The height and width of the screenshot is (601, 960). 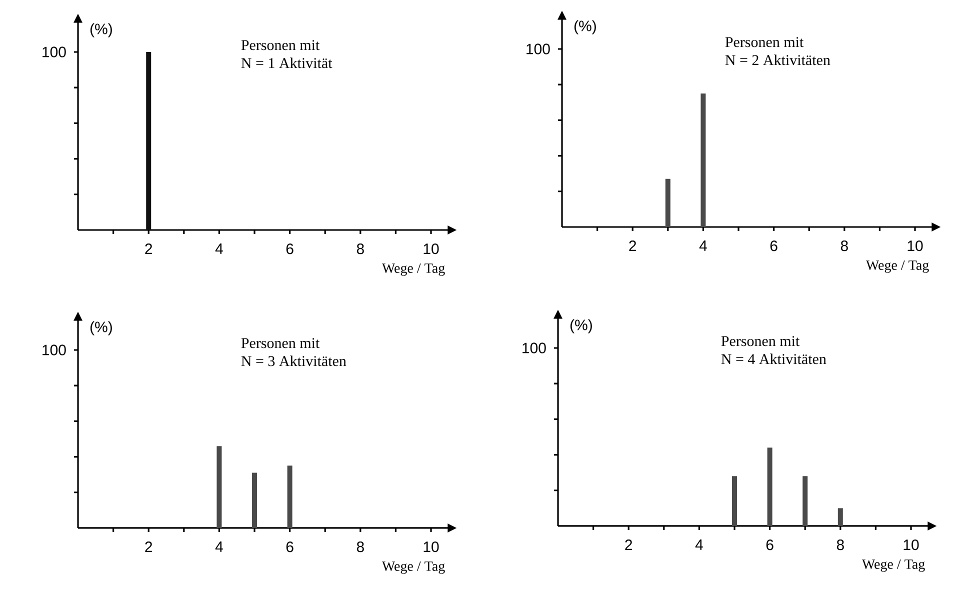 I want to click on text: N = 3 Aktivitäten, so click(x=293, y=361).